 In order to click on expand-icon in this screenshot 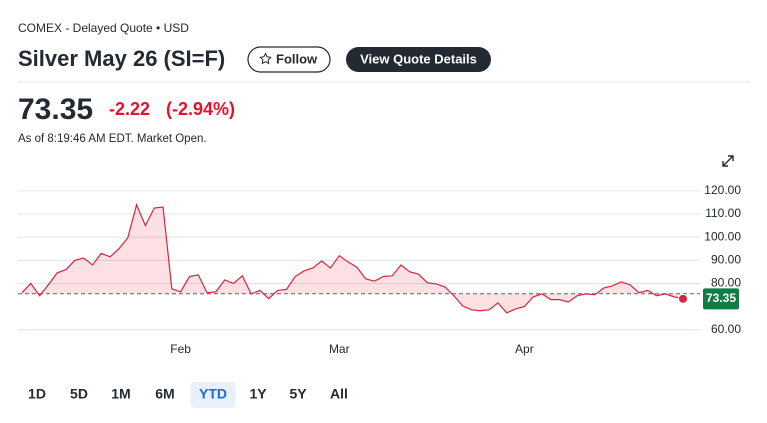, I will do `click(728, 161)`.